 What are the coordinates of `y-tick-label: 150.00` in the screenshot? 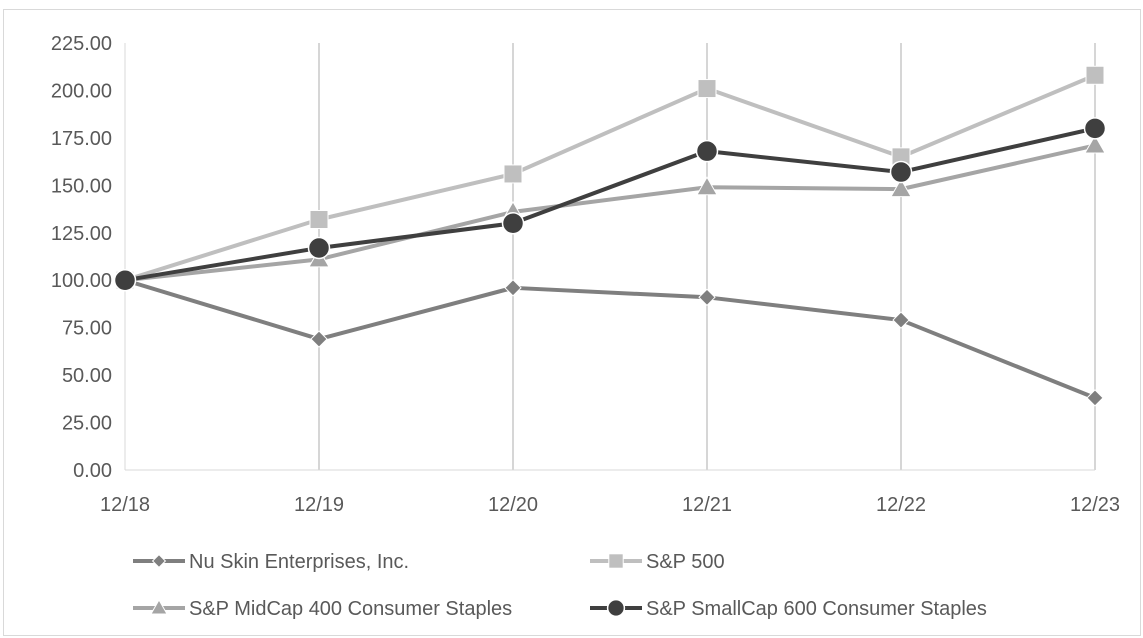 It's located at (81, 186).